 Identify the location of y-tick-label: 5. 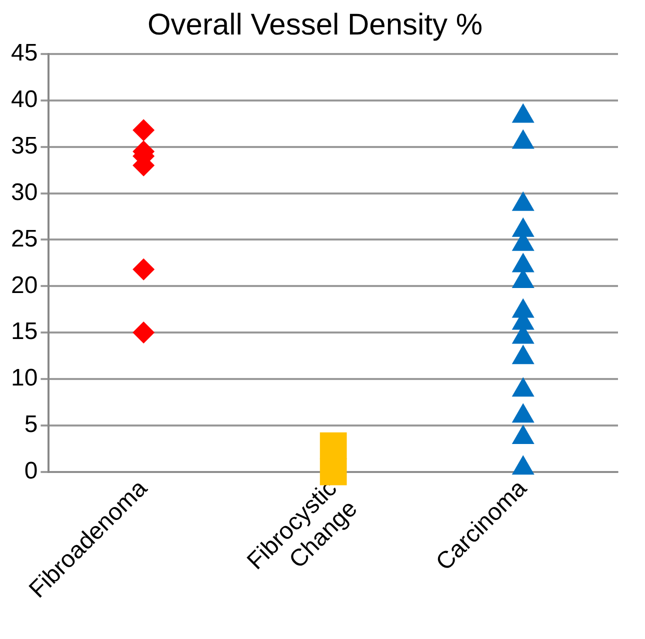
(31, 424).